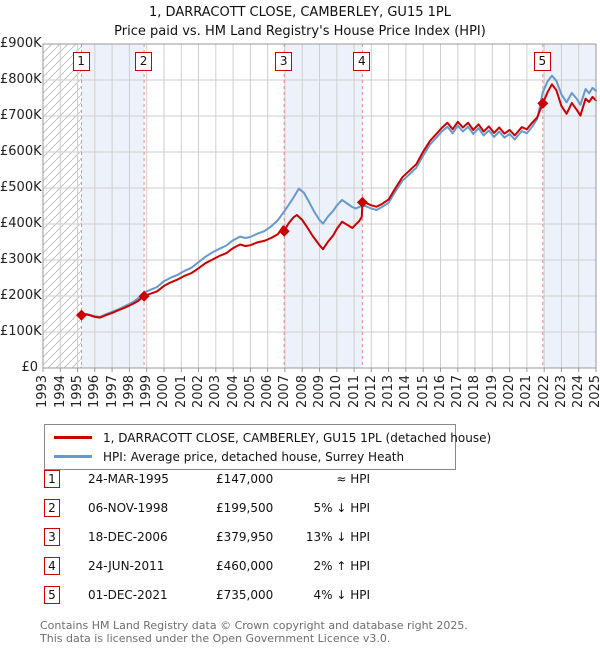 This screenshot has height=650, width=600. Describe the element at coordinates (214, 600) in the screenshot. I see `sale-table-row: 5 01-DEC-2021 £735,000 4% ↓ HPI` at that location.